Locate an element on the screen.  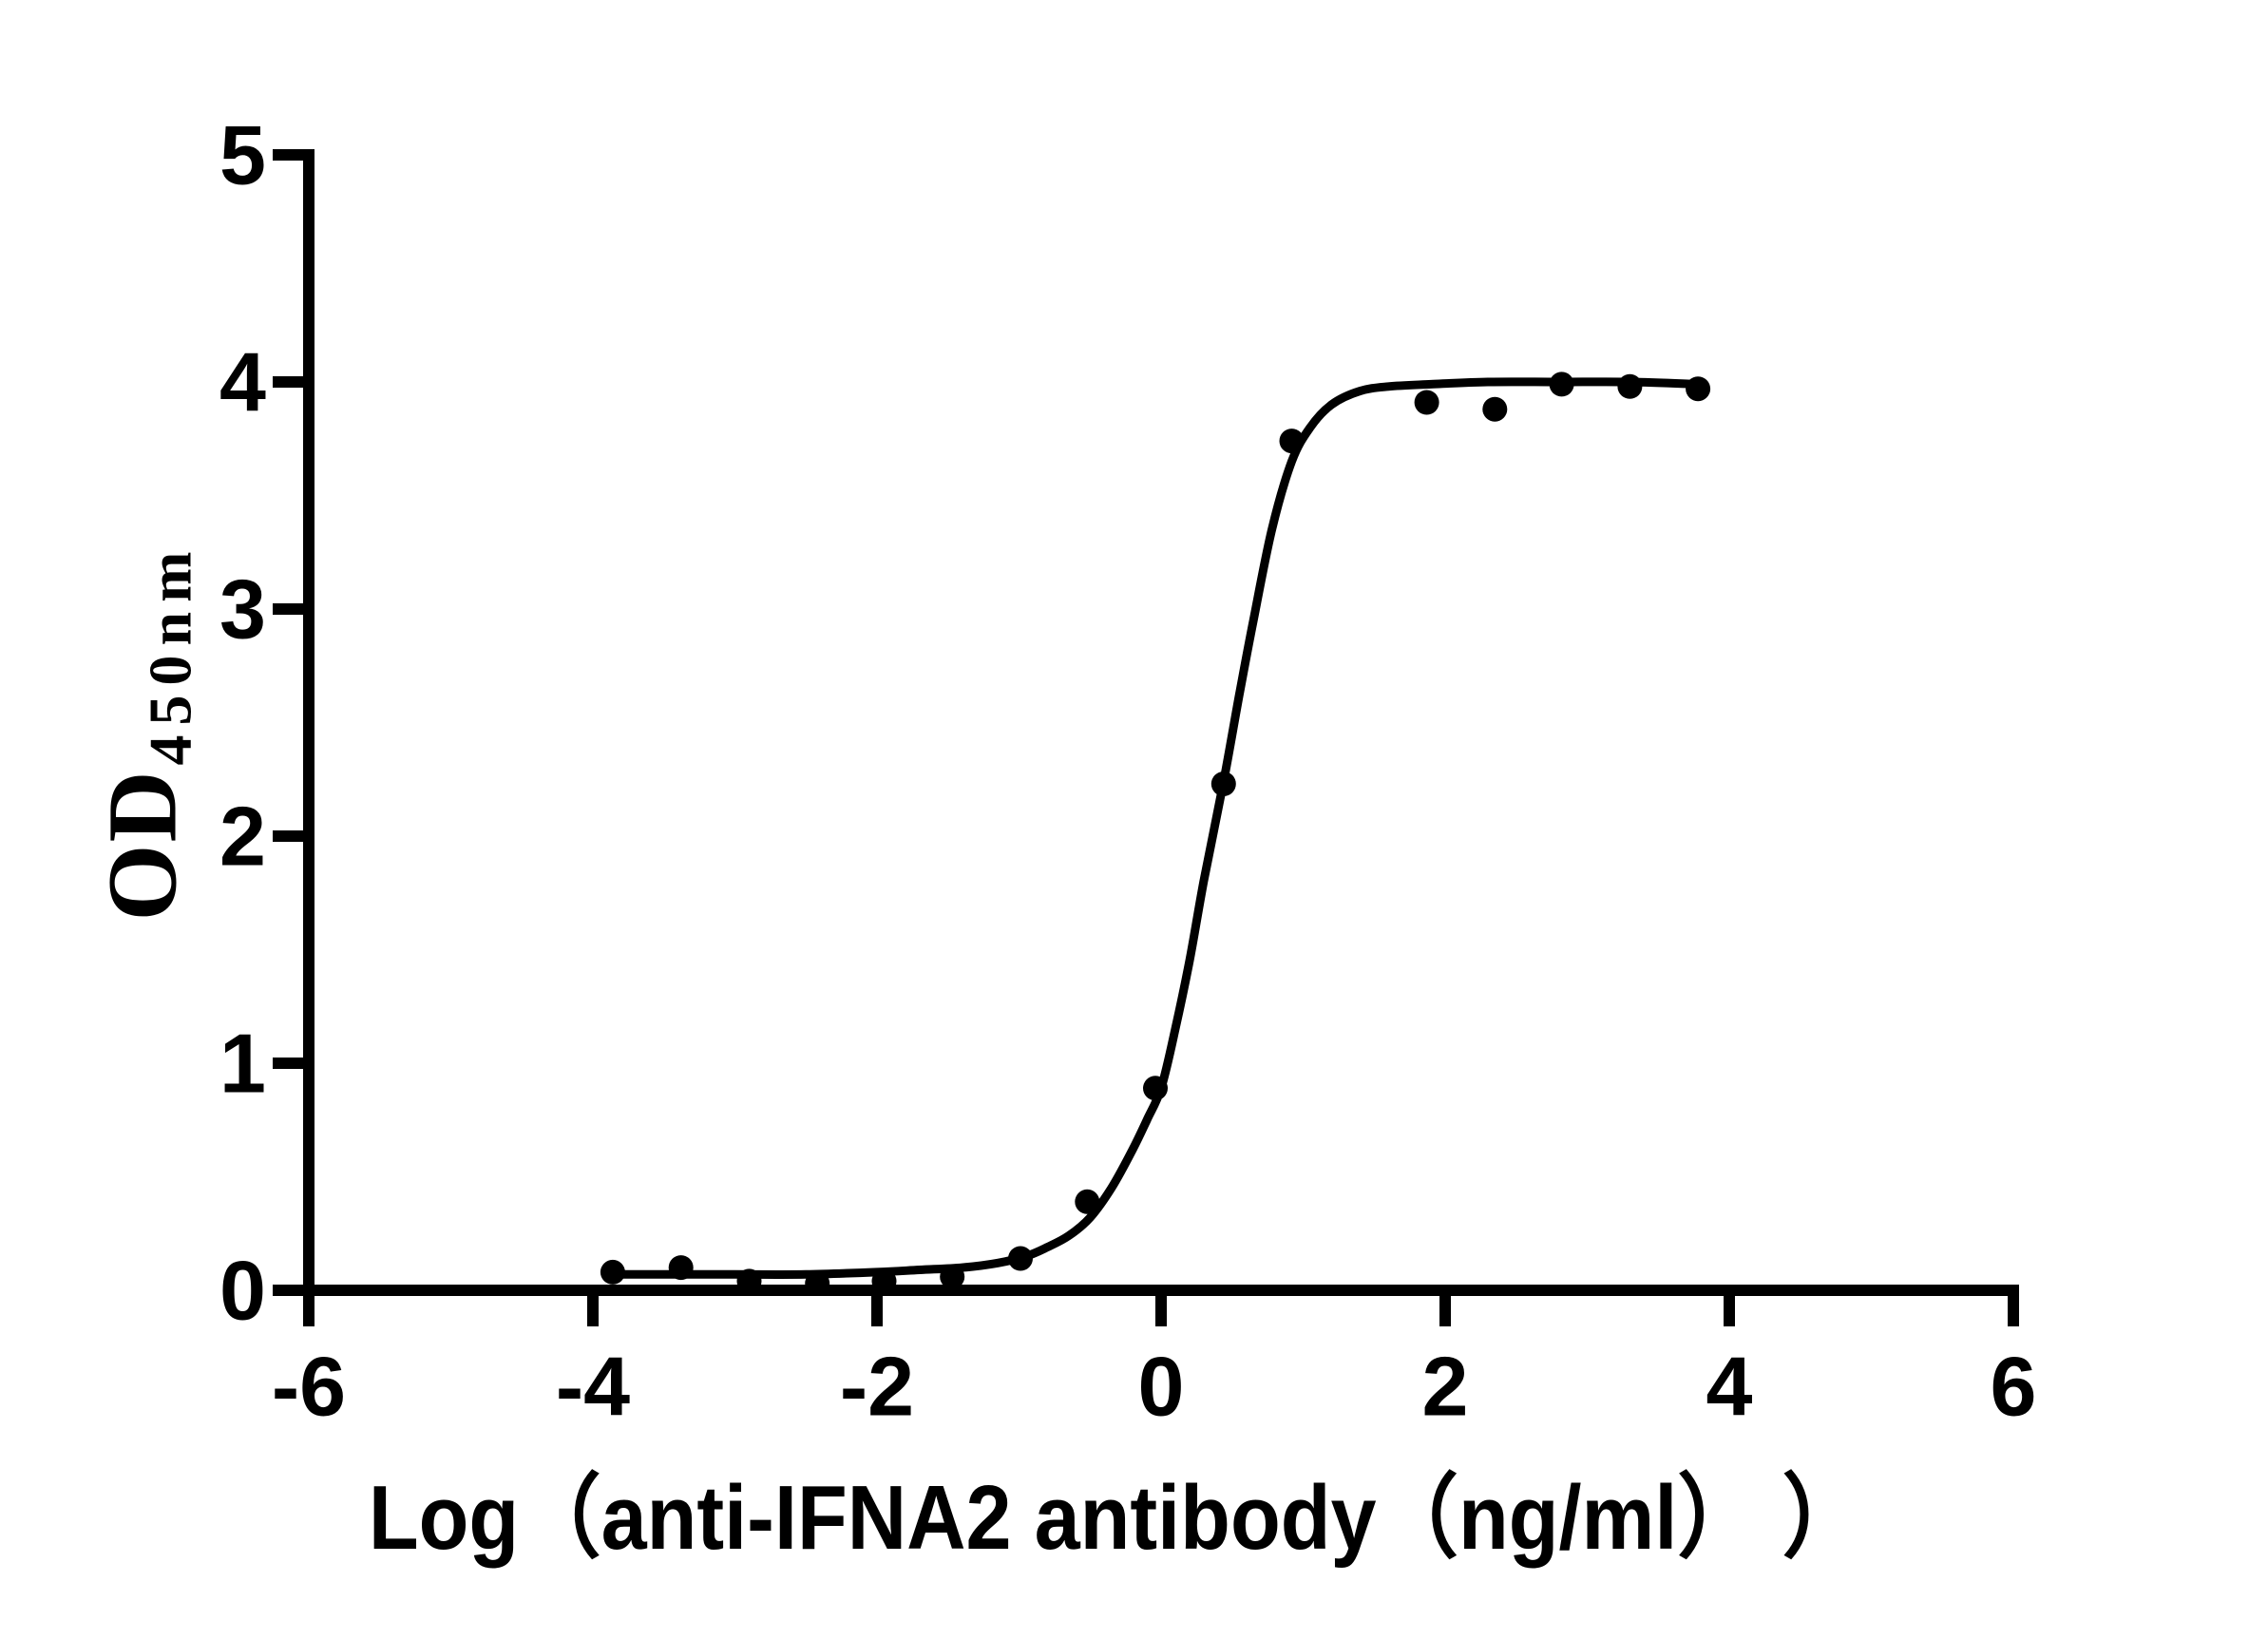
y-axis-title-subscript: 450nm is located at coordinates (170, 654).